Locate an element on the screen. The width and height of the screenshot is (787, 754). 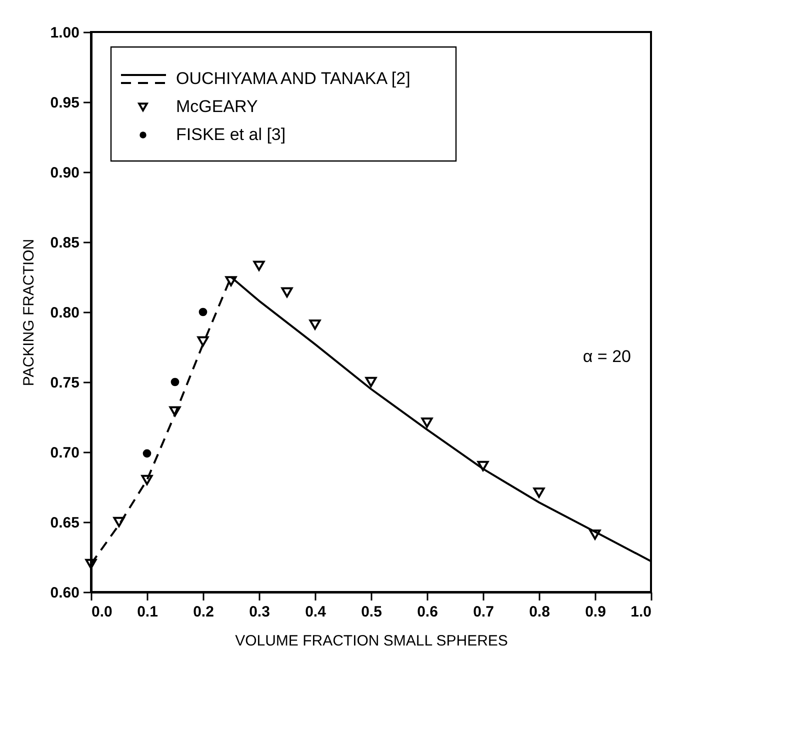
y-tick-label: 0.60 is located at coordinates (65, 593).